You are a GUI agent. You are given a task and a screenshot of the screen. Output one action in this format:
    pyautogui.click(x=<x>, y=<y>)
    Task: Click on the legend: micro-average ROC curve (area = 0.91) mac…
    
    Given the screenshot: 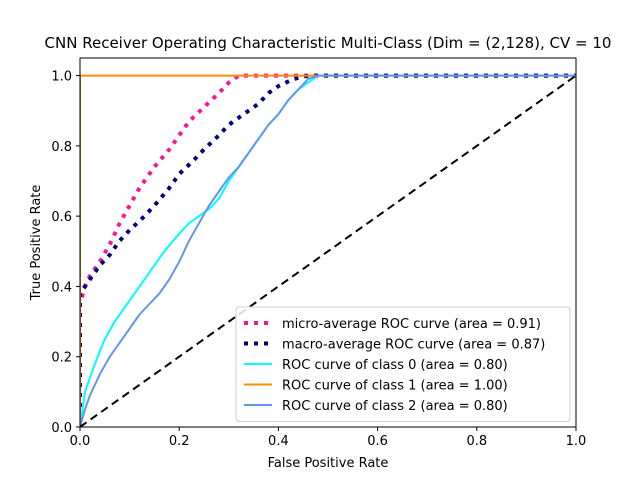 What is the action you would take?
    pyautogui.click(x=403, y=364)
    